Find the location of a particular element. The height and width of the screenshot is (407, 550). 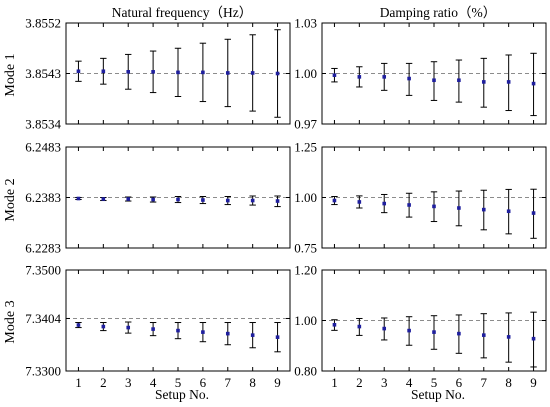

y-tick-label: 6.2383 is located at coordinates (43, 197).